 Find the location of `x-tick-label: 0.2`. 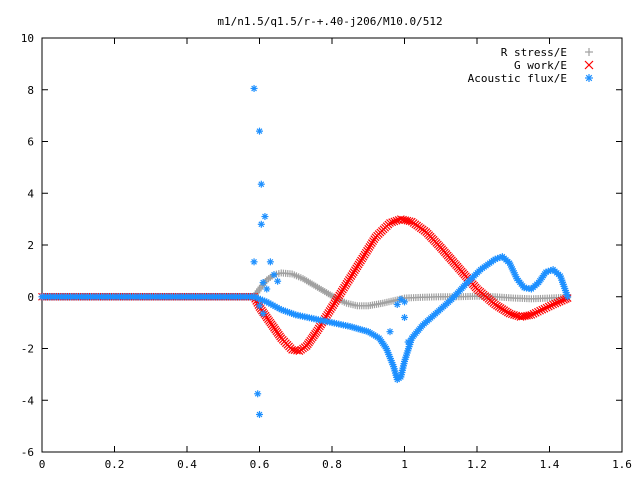

x-tick-label: 0.2 is located at coordinates (115, 464).